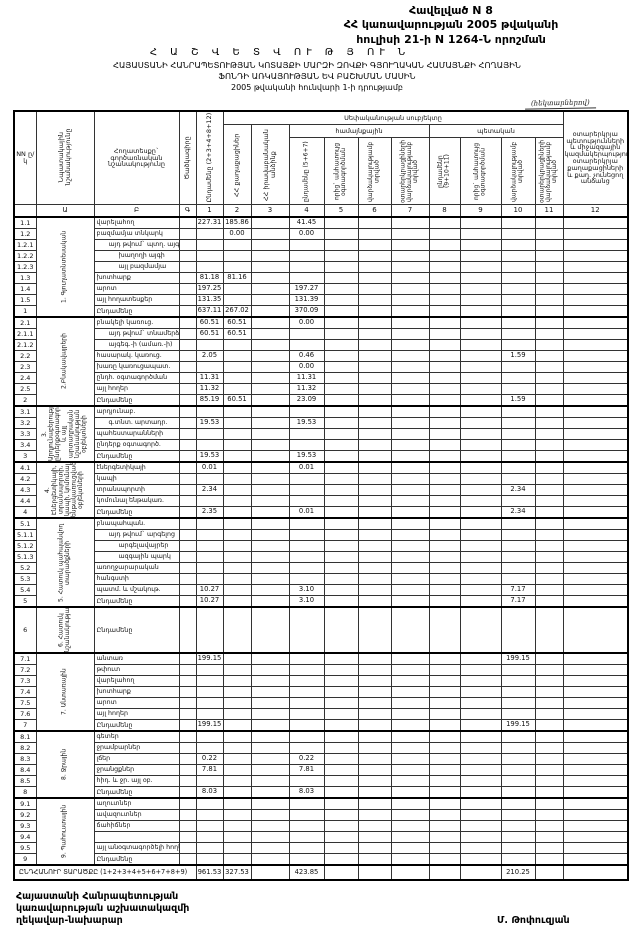 Image resolution: width=634 pixels, height=927 pixels. What do you see at coordinates (444, 211) in the screenshot?
I see `column-index-cell: 8` at bounding box center [444, 211].